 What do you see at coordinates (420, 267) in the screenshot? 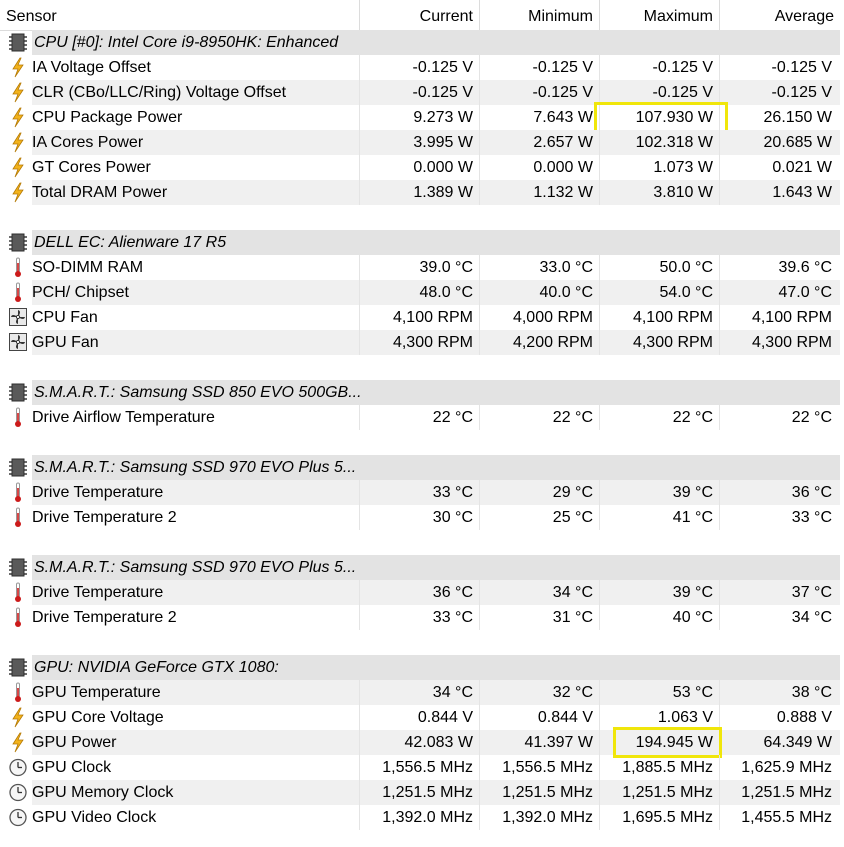
I see `sensor-row: SO-DIMM RAM 39.0 °C 33.0 °C 50.0 °C 39.6 °C` at bounding box center [420, 267].